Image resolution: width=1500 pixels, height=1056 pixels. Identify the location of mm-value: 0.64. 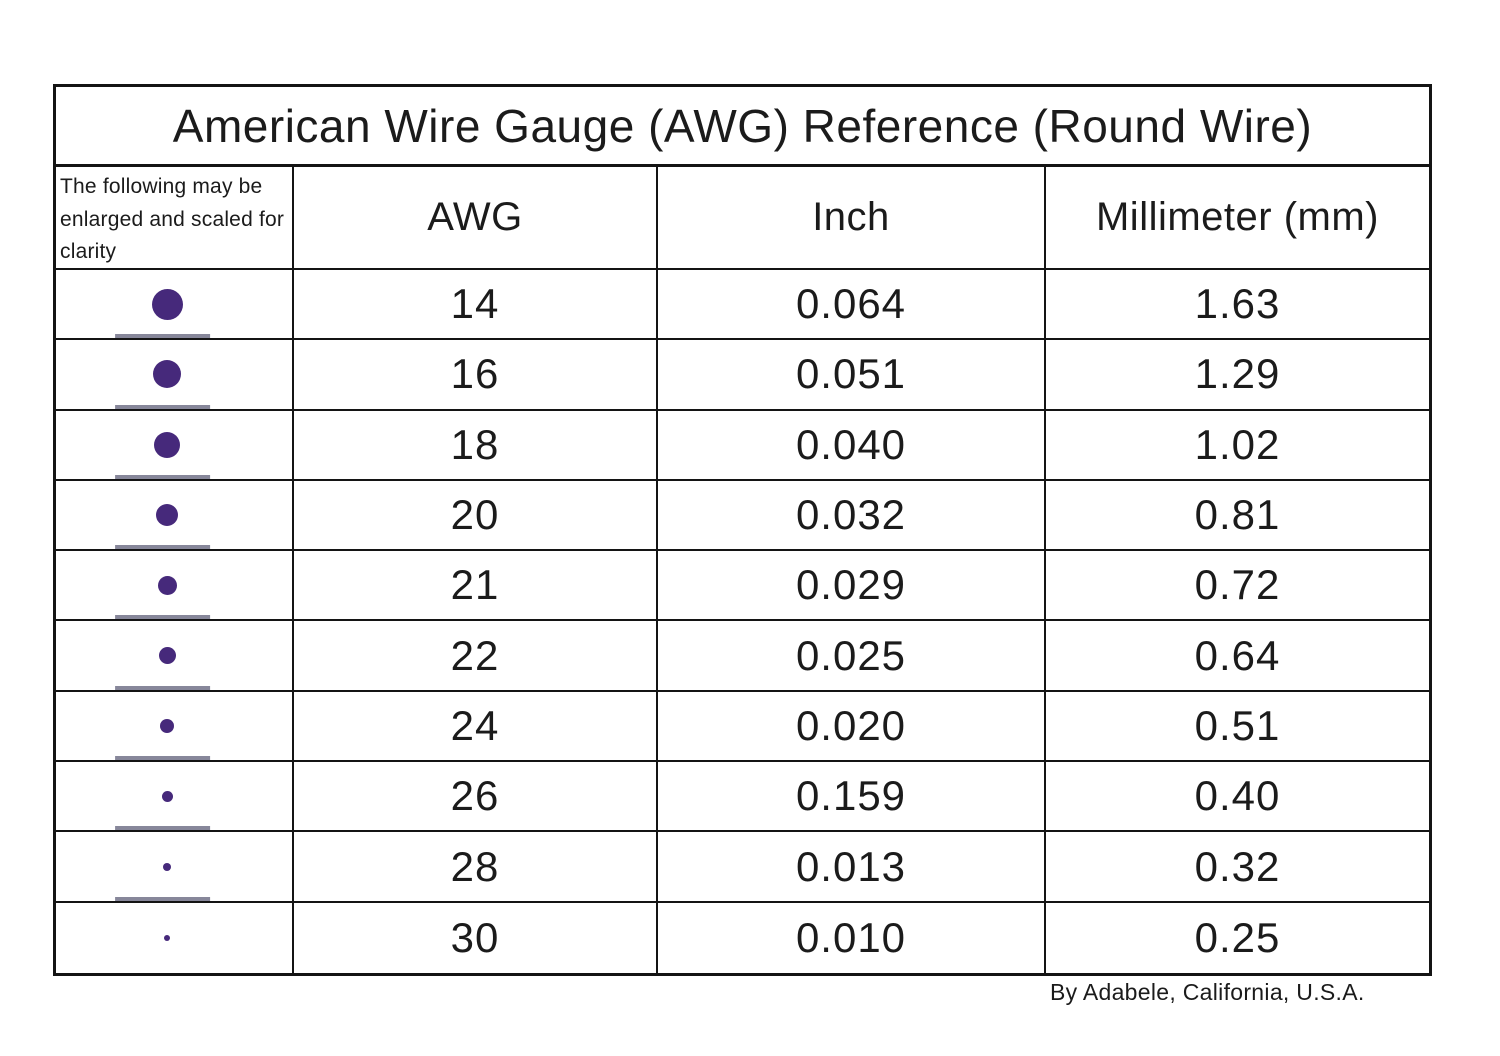
(1237, 656).